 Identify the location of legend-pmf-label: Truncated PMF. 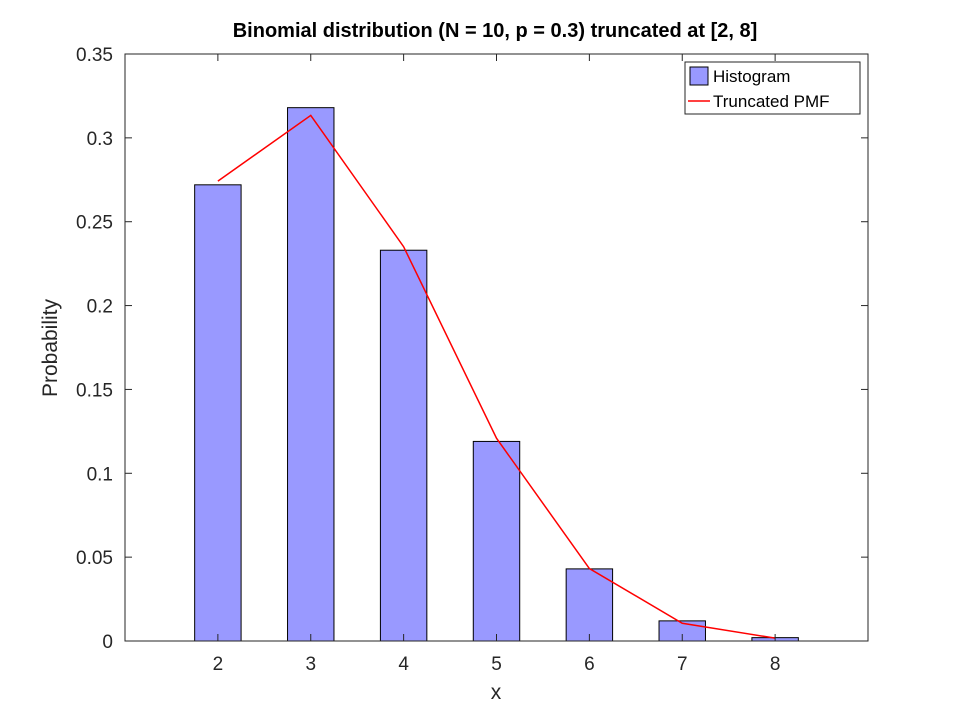
(771, 101).